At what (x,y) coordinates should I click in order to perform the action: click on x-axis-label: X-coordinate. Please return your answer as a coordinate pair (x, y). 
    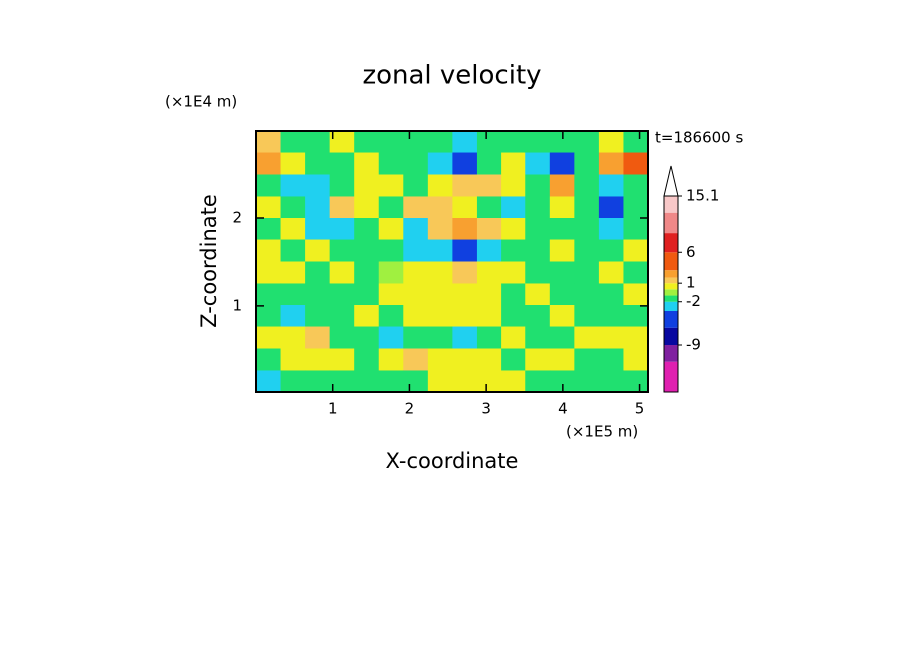
    Looking at the image, I should click on (452, 461).